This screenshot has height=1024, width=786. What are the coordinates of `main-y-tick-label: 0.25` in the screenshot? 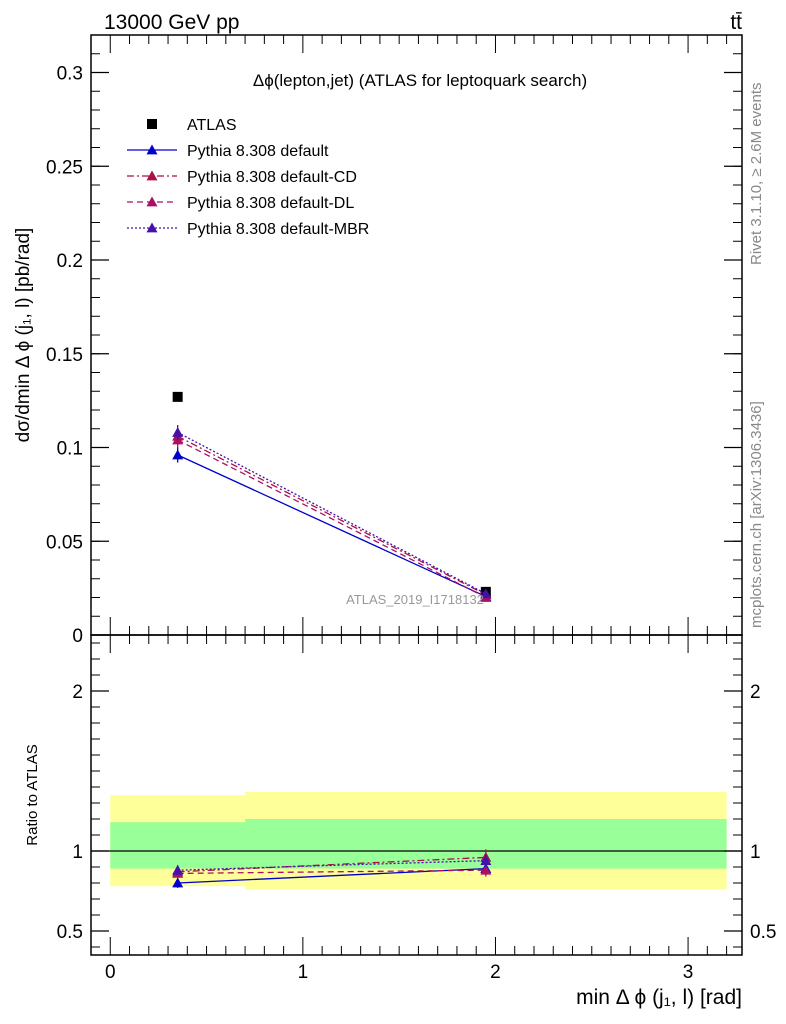 It's located at (64, 167).